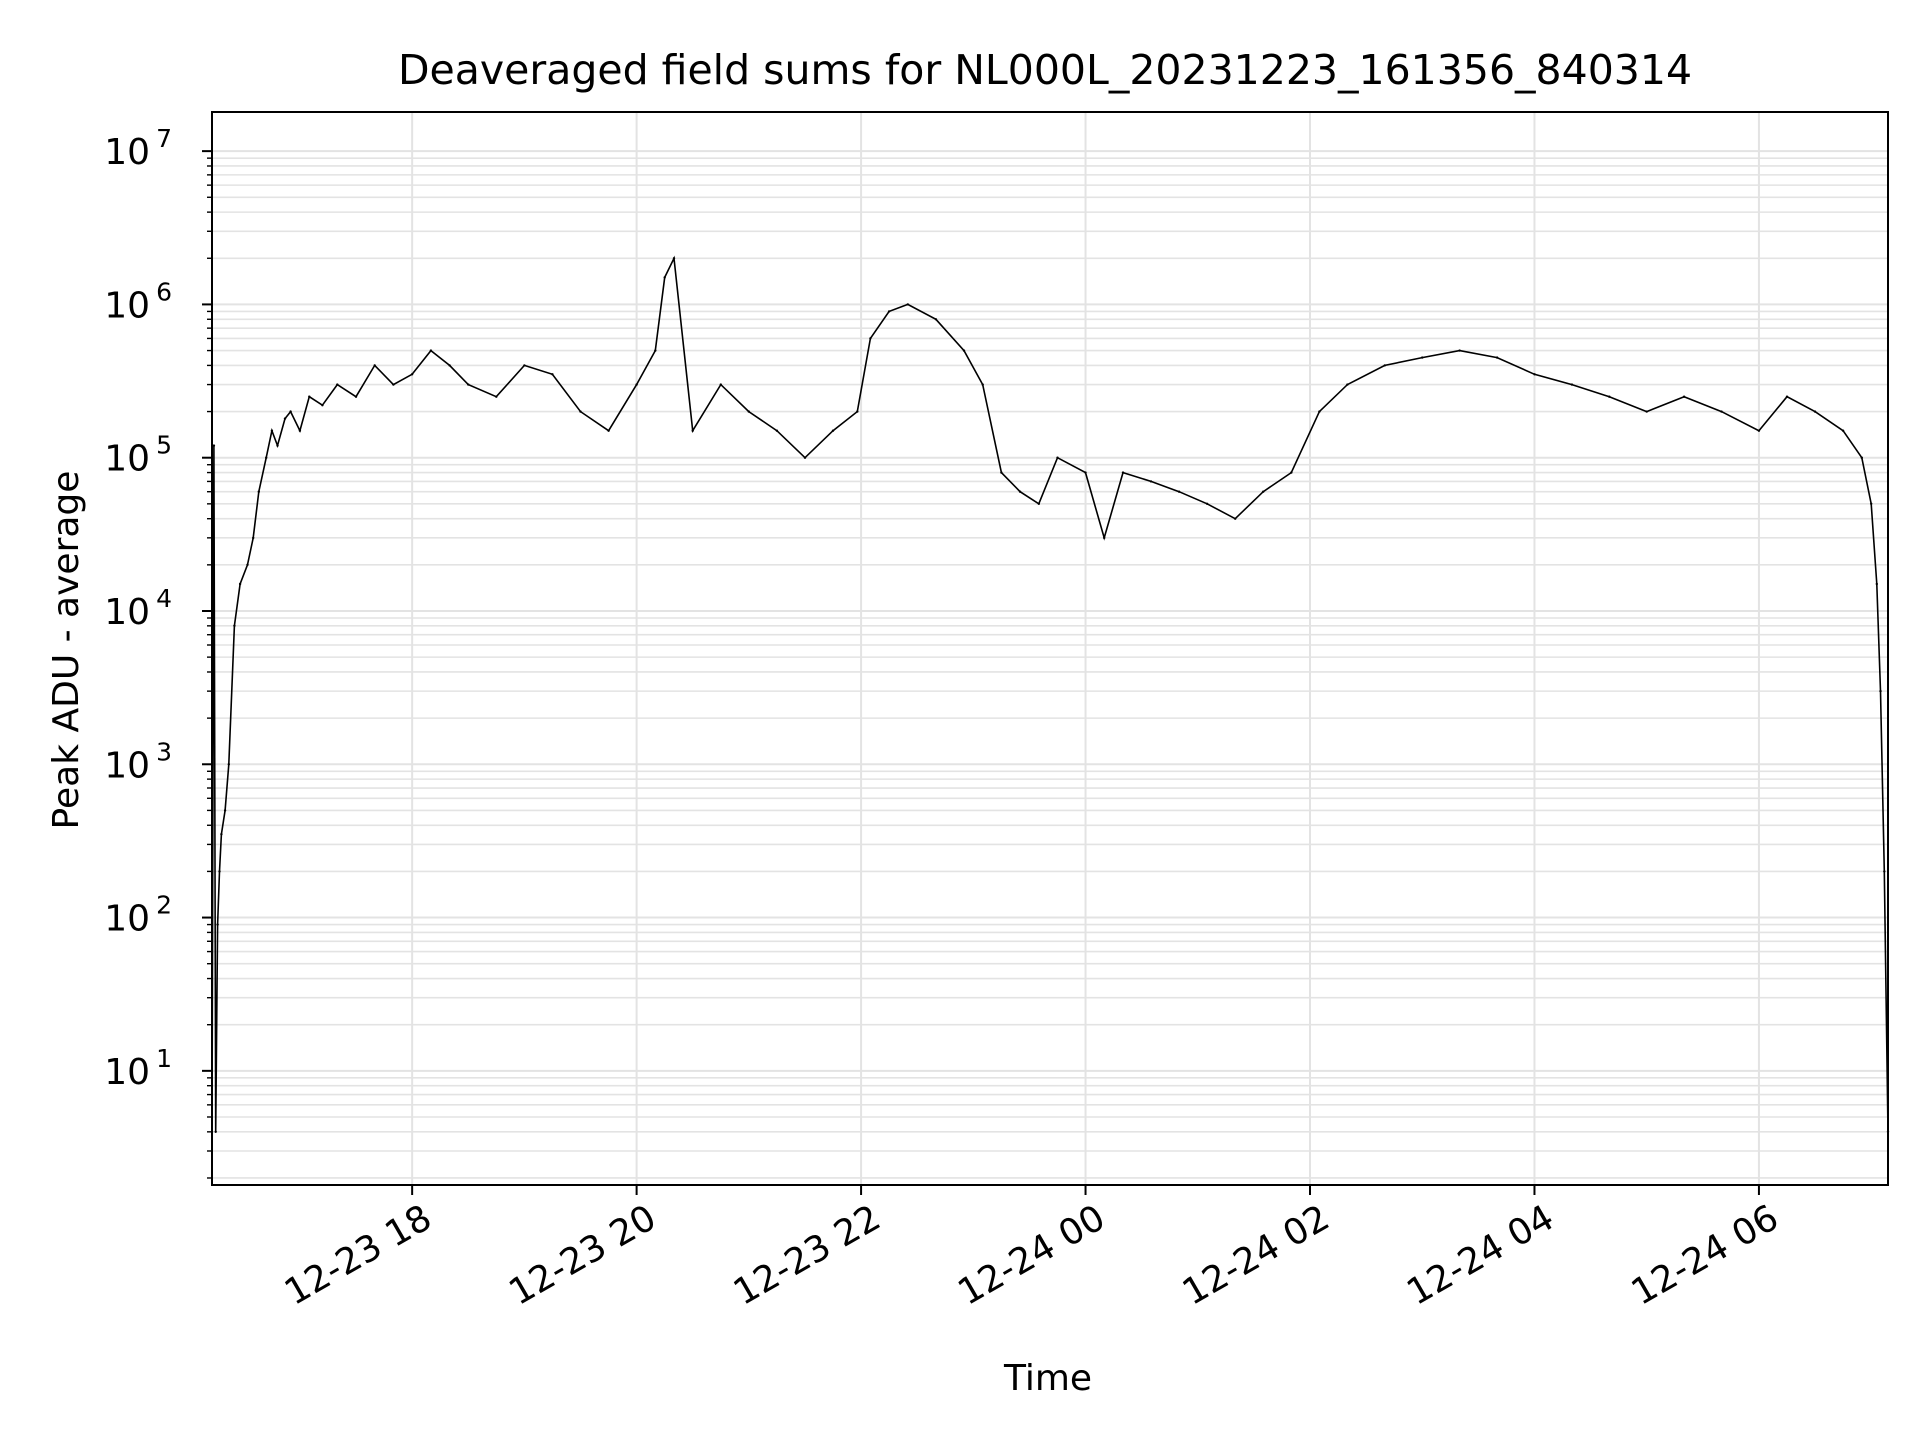  I want to click on y-tick-label-exponent: 6, so click(164, 291).